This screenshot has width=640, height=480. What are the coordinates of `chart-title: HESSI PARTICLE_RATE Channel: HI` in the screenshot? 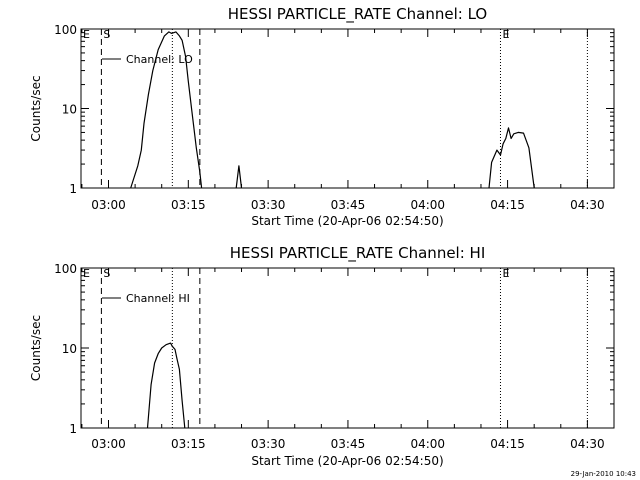 It's located at (358, 253).